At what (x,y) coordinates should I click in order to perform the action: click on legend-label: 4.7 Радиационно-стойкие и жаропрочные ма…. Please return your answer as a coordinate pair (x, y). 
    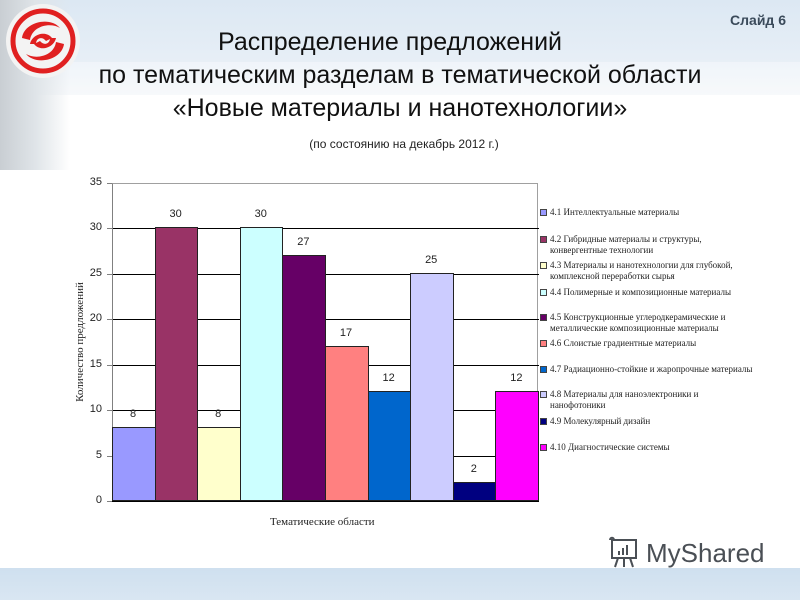
    Looking at the image, I should click on (651, 369).